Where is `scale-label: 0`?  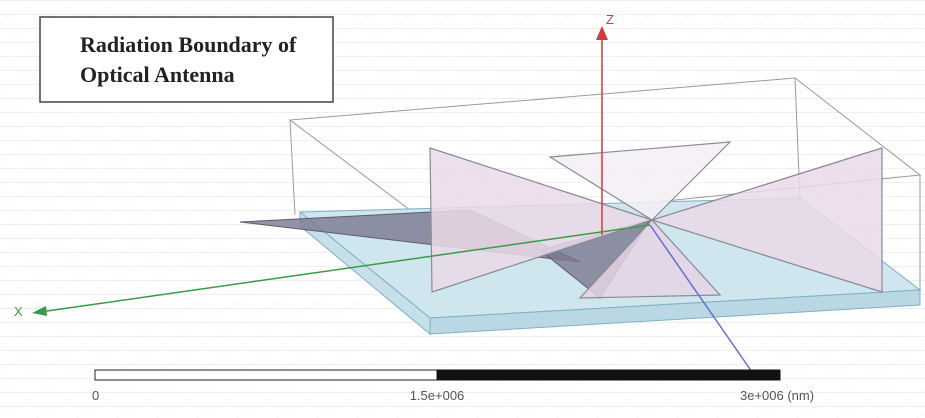
scale-label: 0 is located at coordinates (95, 395).